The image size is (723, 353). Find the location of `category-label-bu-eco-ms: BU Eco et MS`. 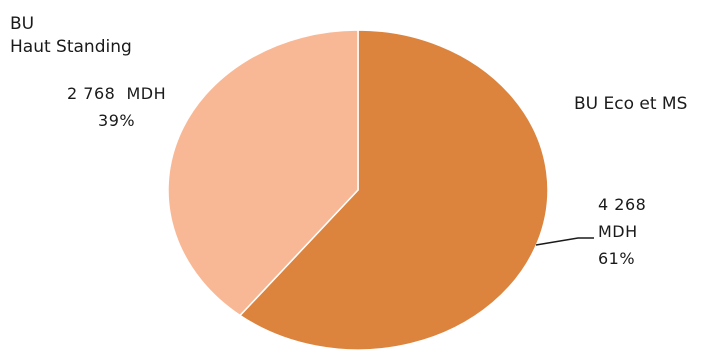

category-label-bu-eco-ms: BU Eco et MS is located at coordinates (630, 104).